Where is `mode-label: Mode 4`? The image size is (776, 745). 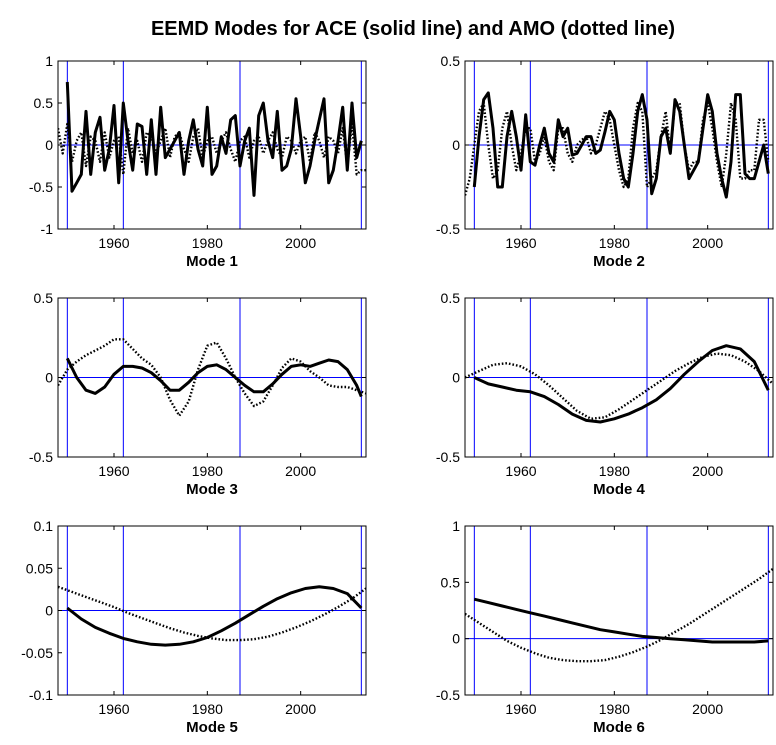
mode-label: Mode 4 is located at coordinates (619, 489).